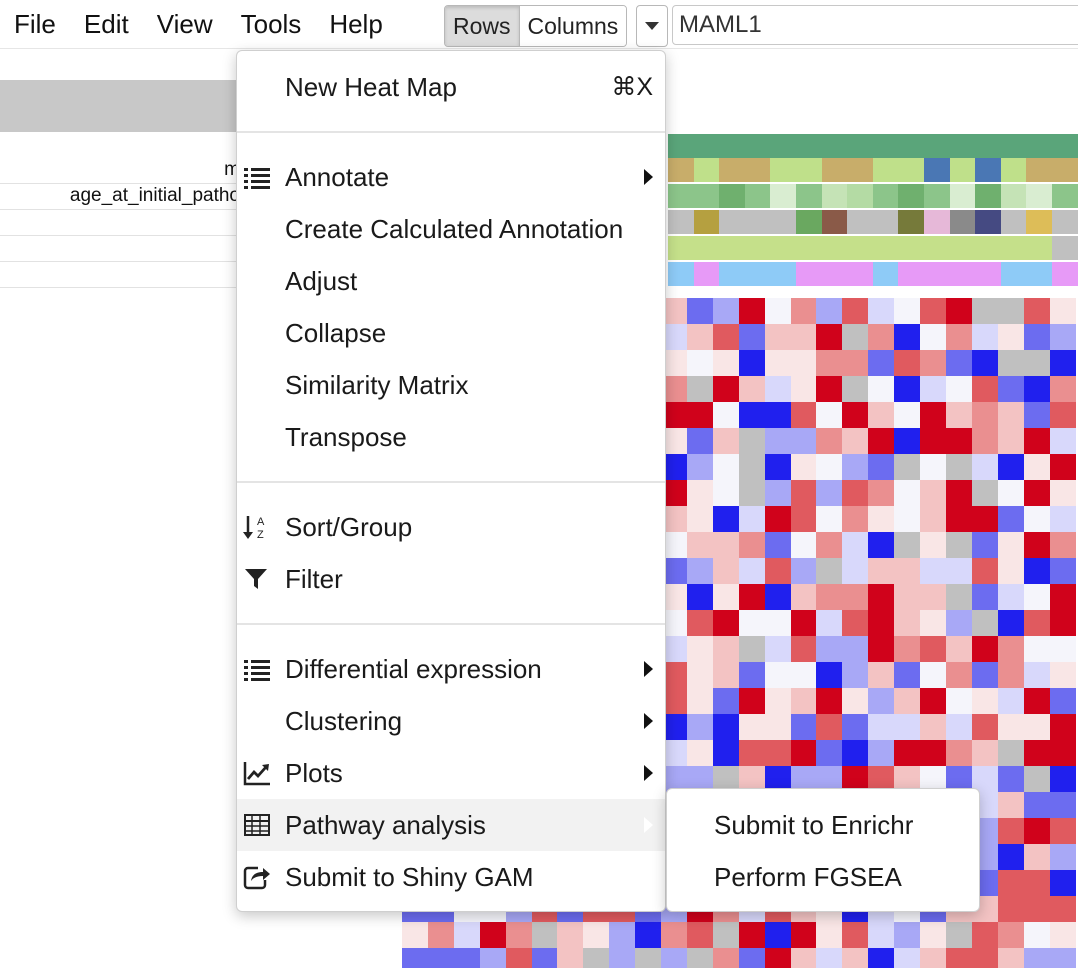 The image size is (1078, 968). Describe the element at coordinates (451, 177) in the screenshot. I see `menu-item-annotate: Annotate` at that location.